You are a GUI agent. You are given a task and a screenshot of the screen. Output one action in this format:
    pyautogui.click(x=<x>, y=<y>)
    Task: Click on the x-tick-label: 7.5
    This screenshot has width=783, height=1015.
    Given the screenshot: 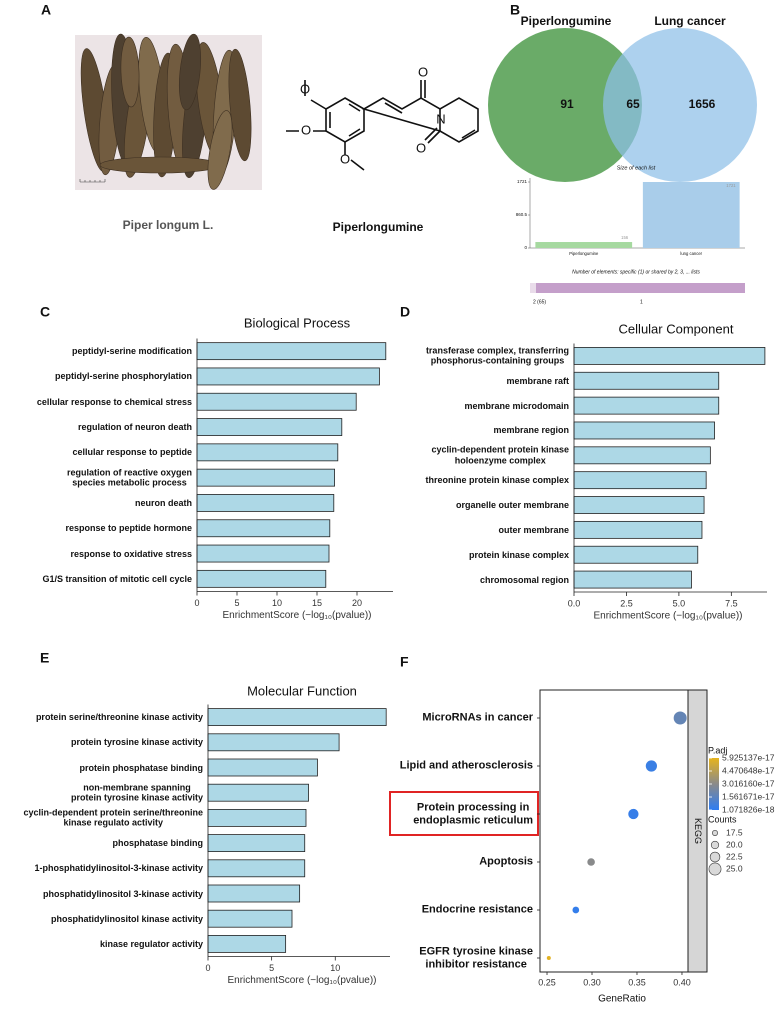 What is the action you would take?
    pyautogui.click(x=731, y=603)
    